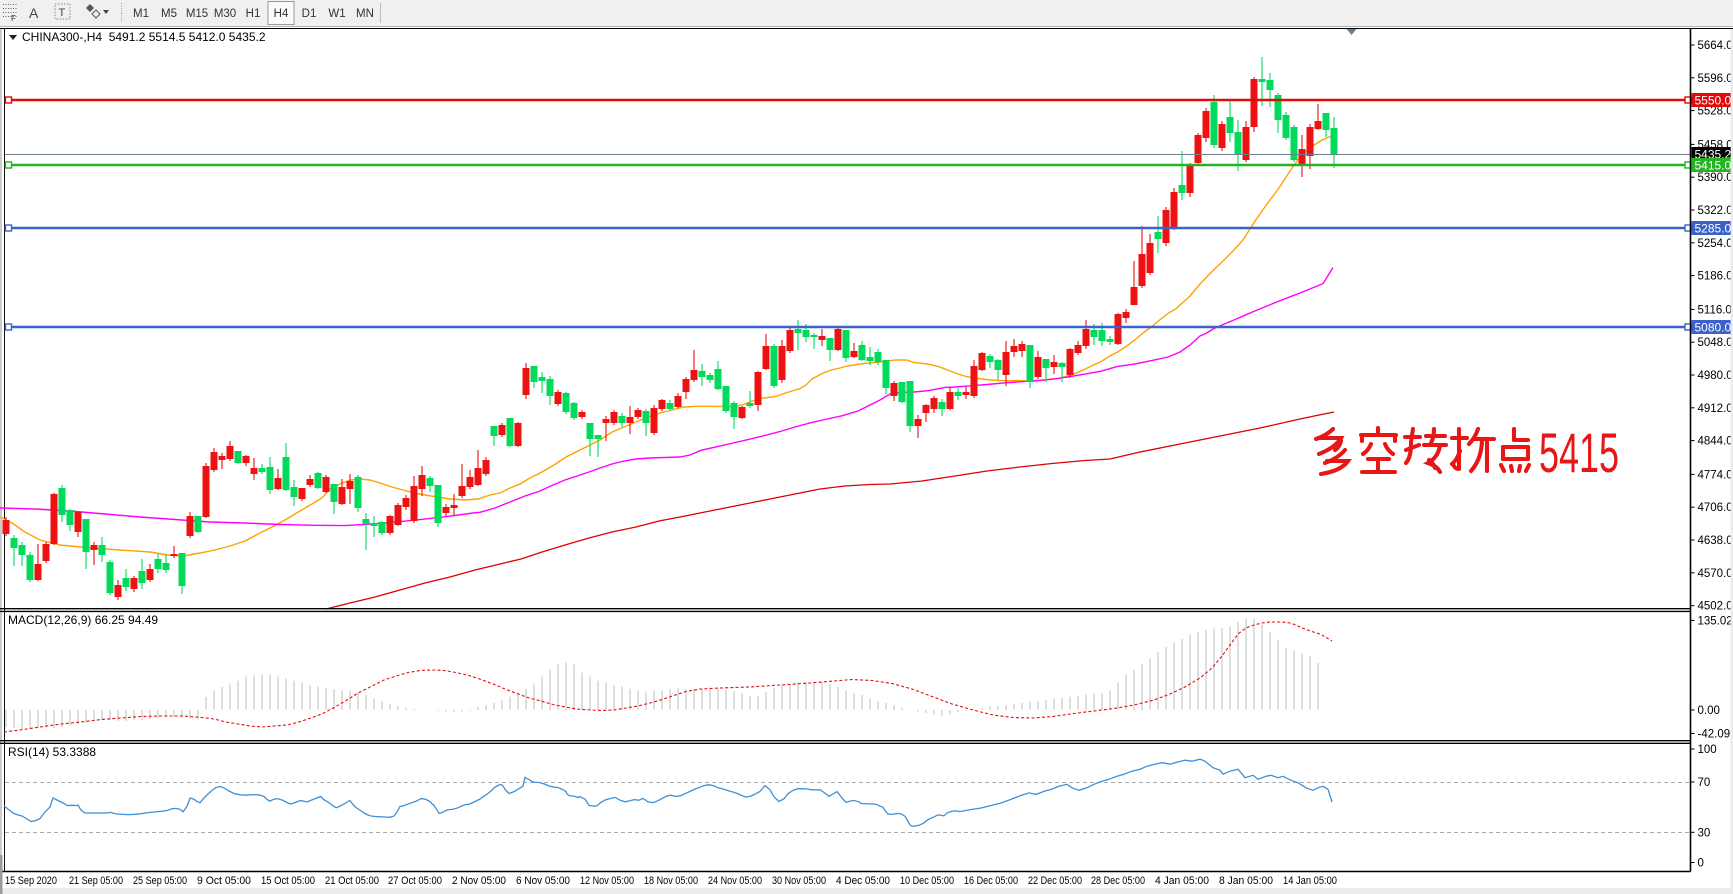 The height and width of the screenshot is (894, 1733). What do you see at coordinates (479, 881) in the screenshot?
I see `svg-text: 2 Nov 05:00` at bounding box center [479, 881].